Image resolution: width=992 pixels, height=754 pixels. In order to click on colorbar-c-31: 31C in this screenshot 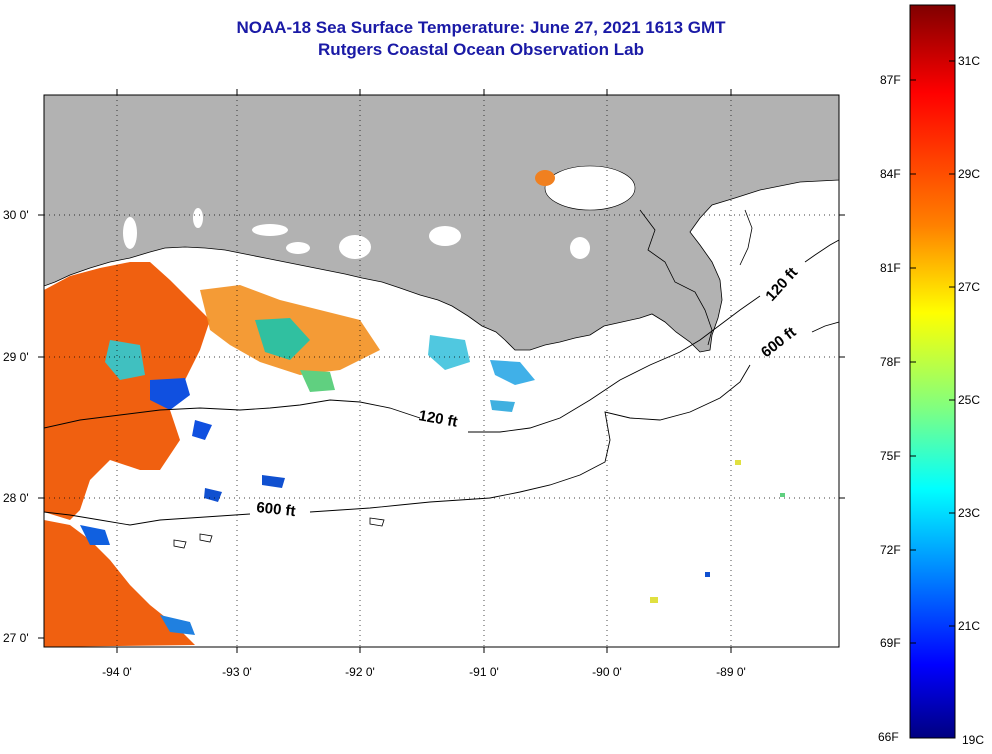, I will do `click(969, 61)`.